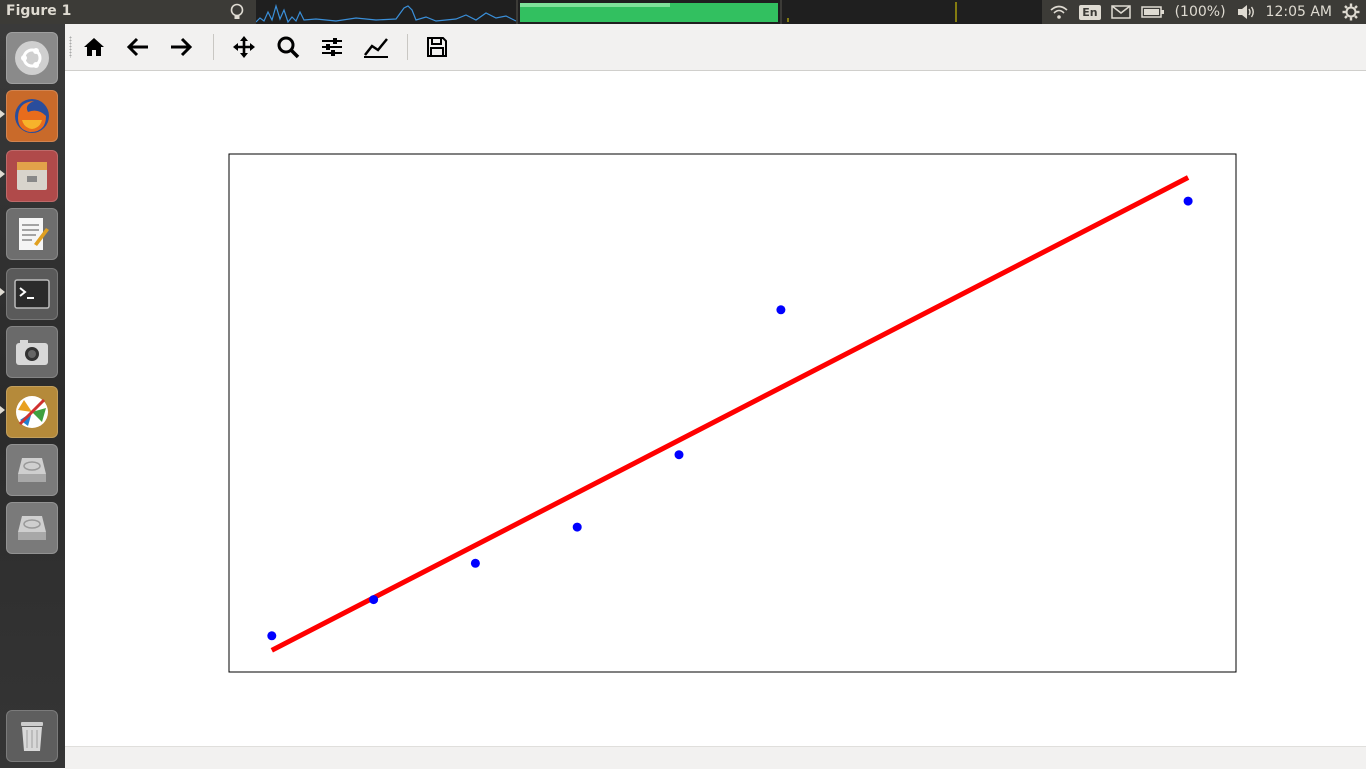  I want to click on pan-icon, so click(244, 47).